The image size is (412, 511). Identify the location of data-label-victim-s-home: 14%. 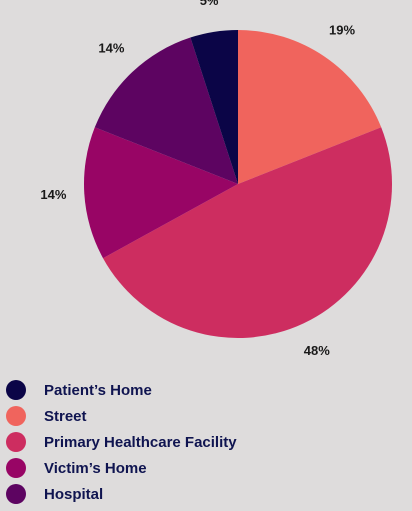
(53, 194).